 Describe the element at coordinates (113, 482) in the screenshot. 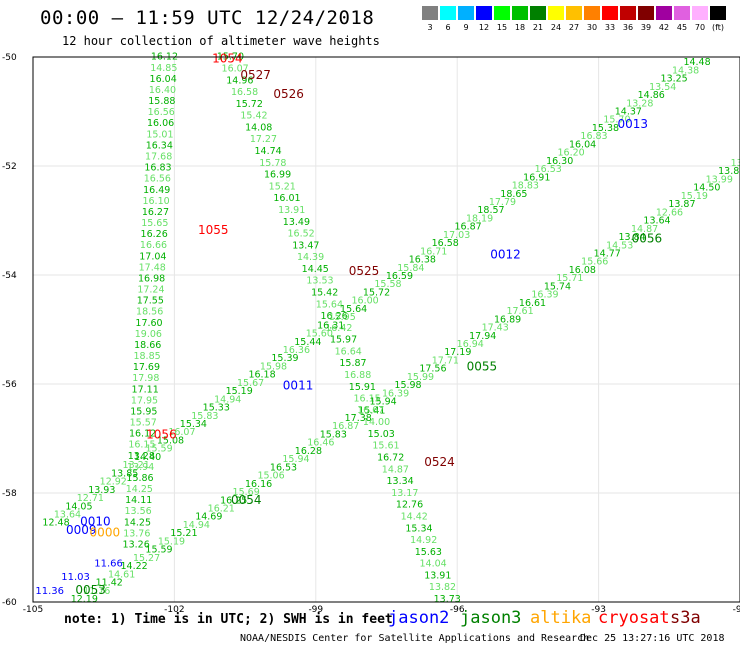

I see `wave-height-label: 12.92` at that location.